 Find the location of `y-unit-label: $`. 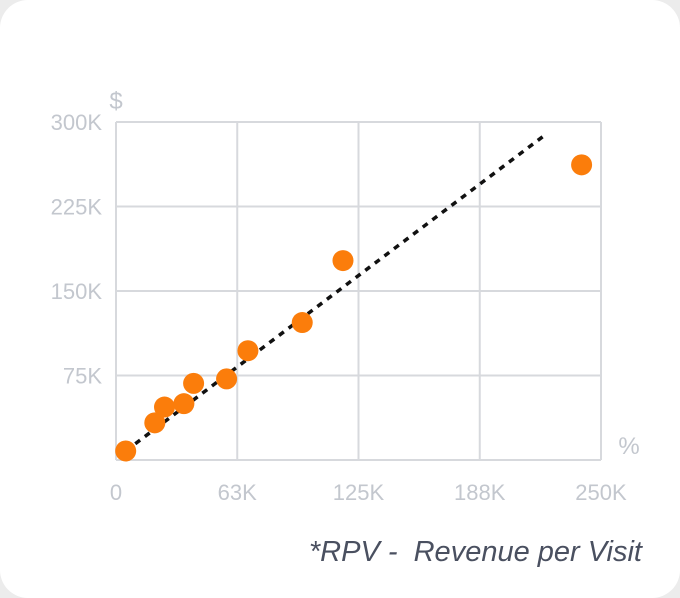

y-unit-label: $ is located at coordinates (115, 101).